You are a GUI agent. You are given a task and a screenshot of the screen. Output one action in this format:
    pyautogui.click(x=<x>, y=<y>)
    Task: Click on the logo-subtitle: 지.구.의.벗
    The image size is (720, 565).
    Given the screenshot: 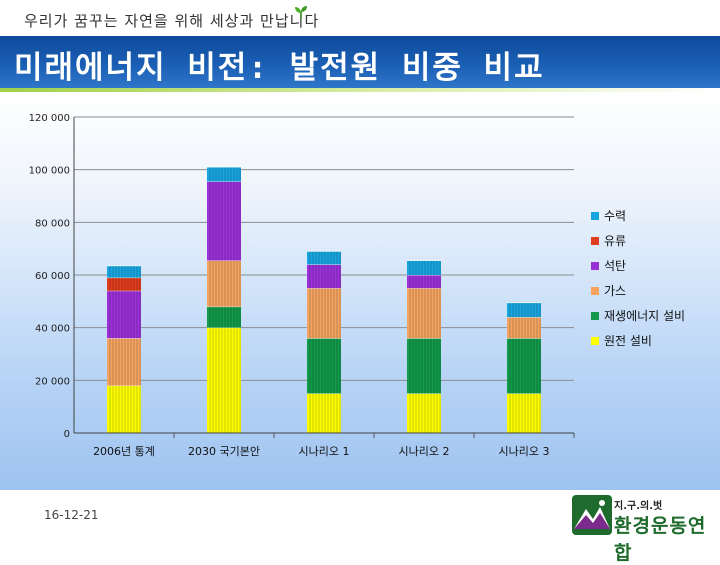 What is the action you would take?
    pyautogui.click(x=638, y=506)
    